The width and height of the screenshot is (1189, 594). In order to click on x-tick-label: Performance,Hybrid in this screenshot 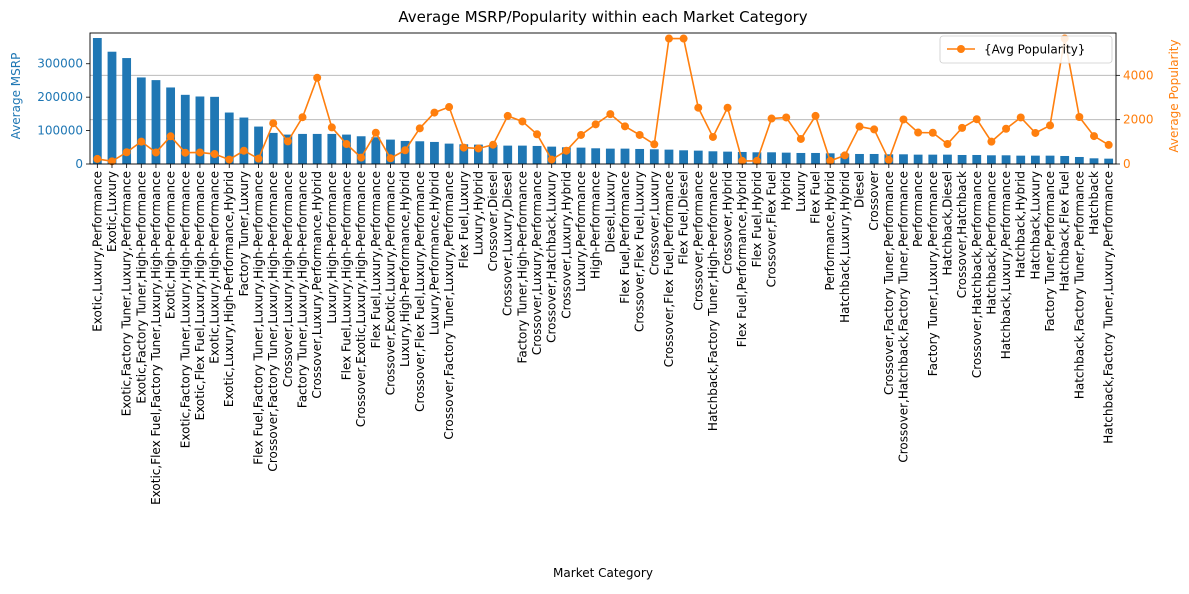, I will do `click(830, 230)`.